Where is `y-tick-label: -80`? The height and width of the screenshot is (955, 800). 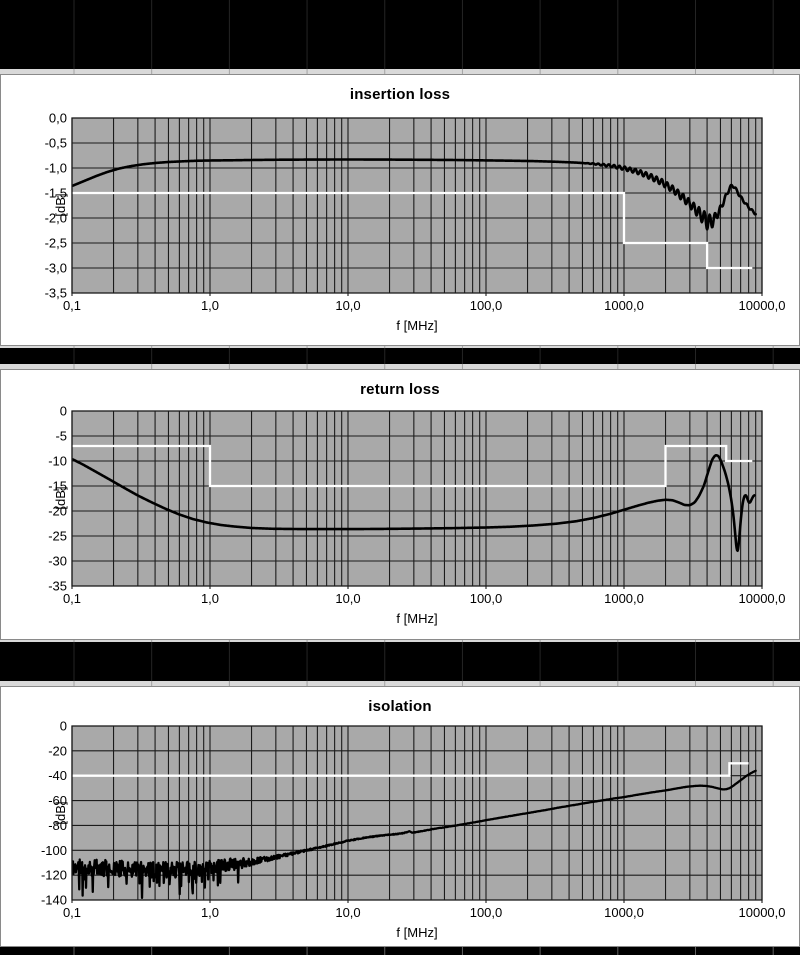 y-tick-label: -80 is located at coordinates (57, 825).